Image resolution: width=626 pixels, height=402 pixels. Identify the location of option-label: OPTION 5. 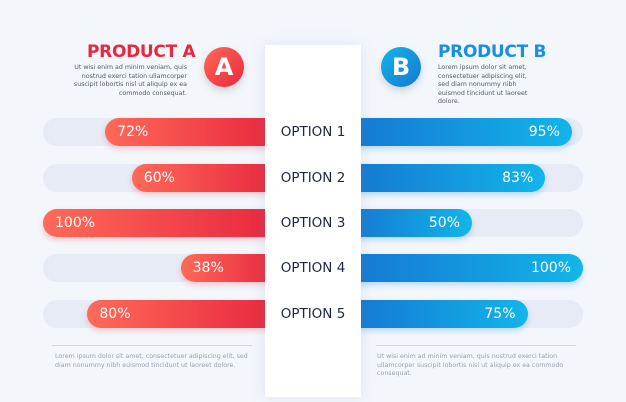
(313, 314).